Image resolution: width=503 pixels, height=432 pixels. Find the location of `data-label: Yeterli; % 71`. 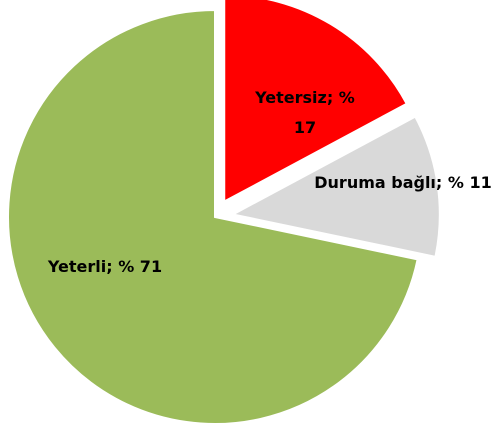

data-label: Yeterli; % 71 is located at coordinates (105, 266).